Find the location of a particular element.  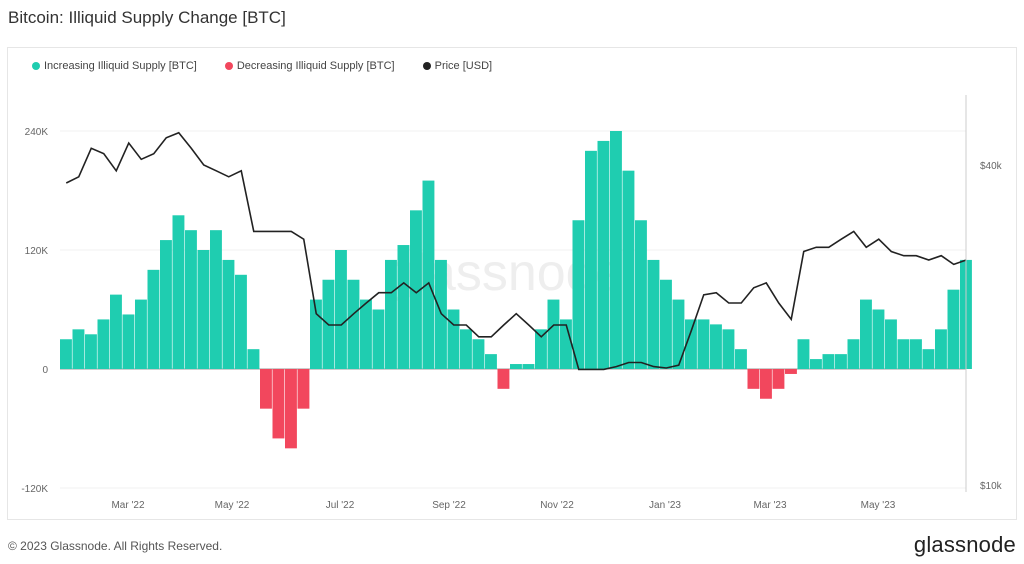

y-right-tick: $10k is located at coordinates (991, 486).